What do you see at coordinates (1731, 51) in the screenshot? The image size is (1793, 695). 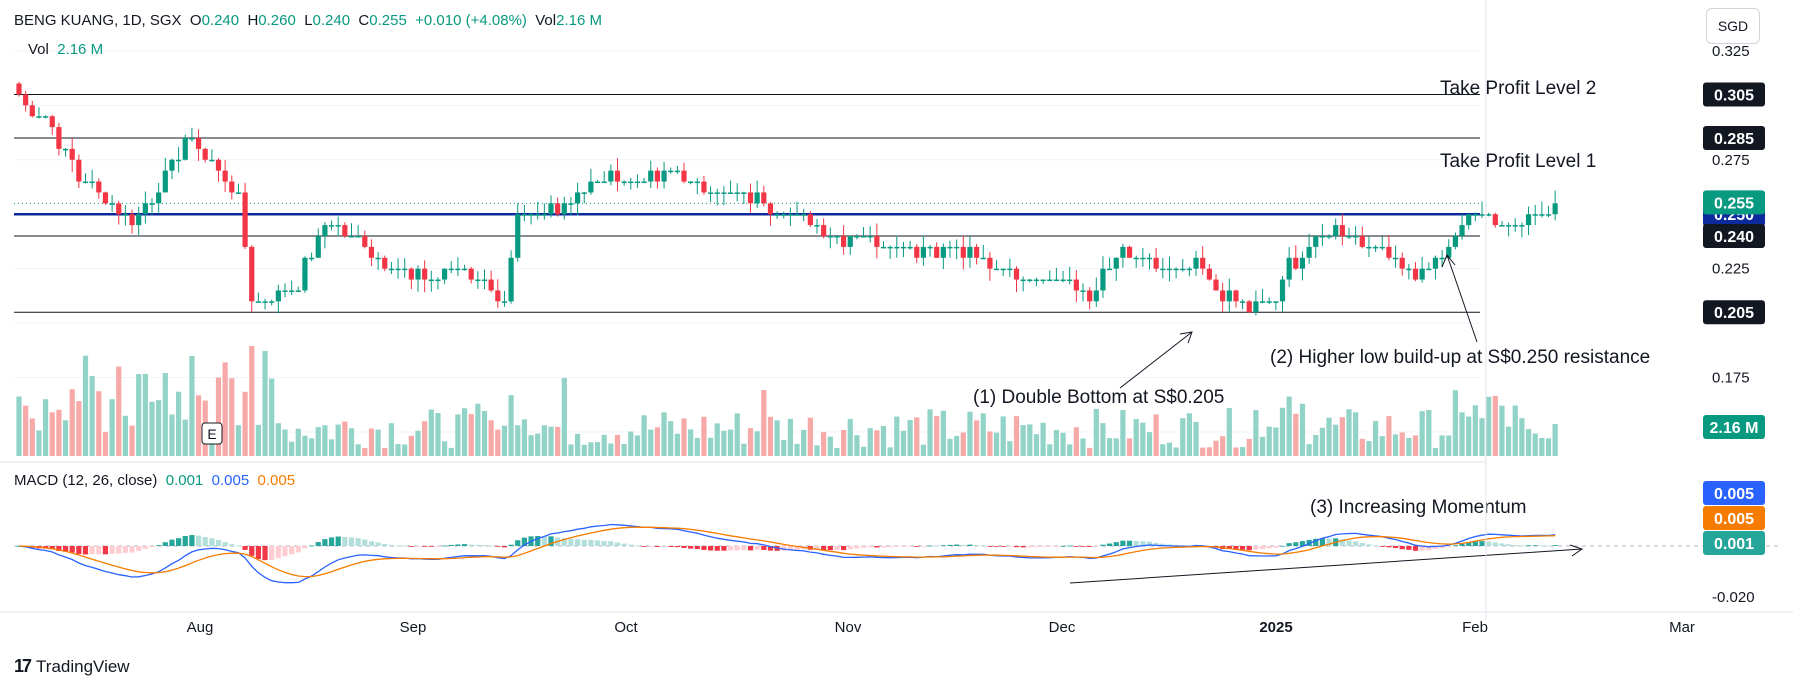 I see `y-tick-label: 0.325` at bounding box center [1731, 51].